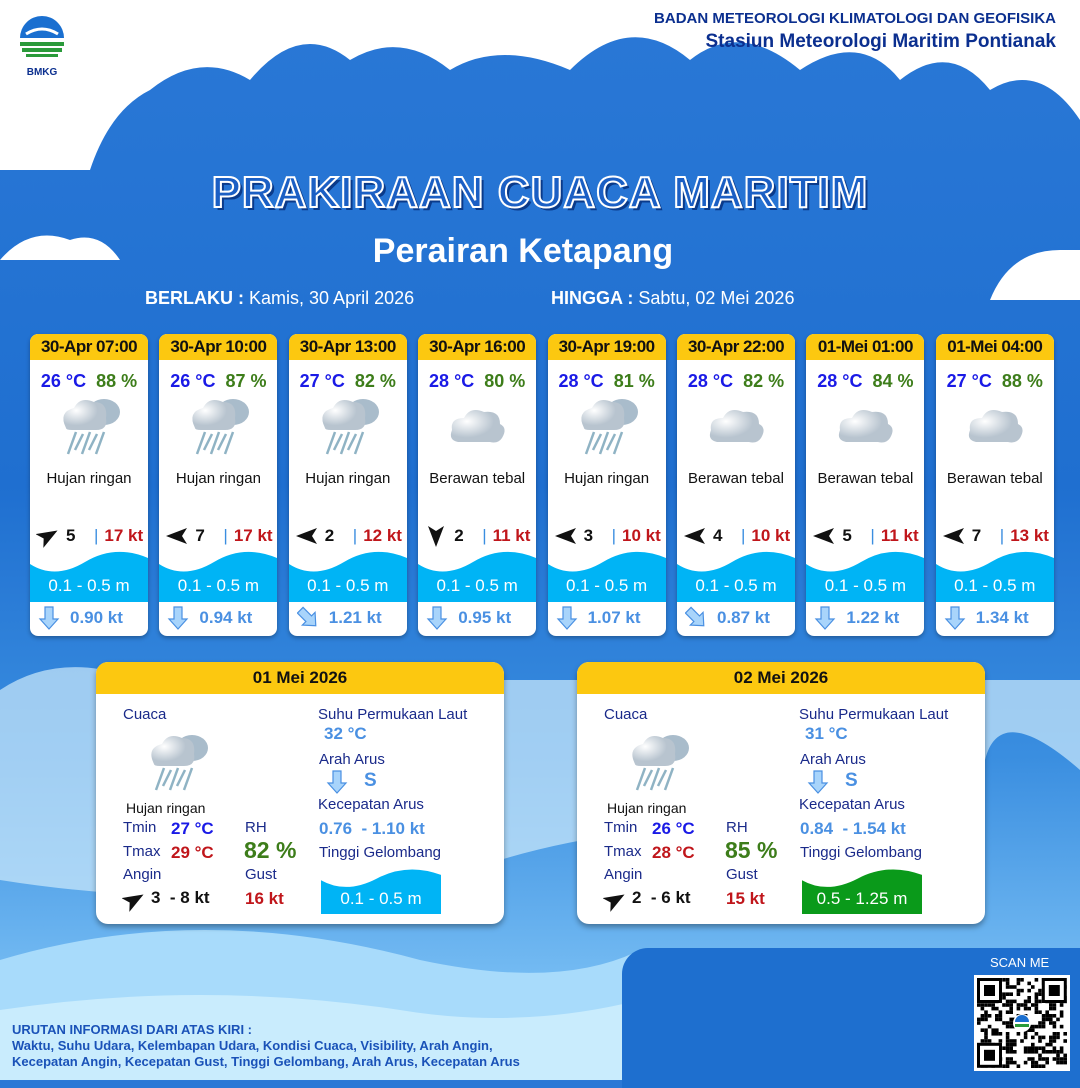  Describe the element at coordinates (893, 381) in the screenshot. I see `humidity: 84 %` at that location.